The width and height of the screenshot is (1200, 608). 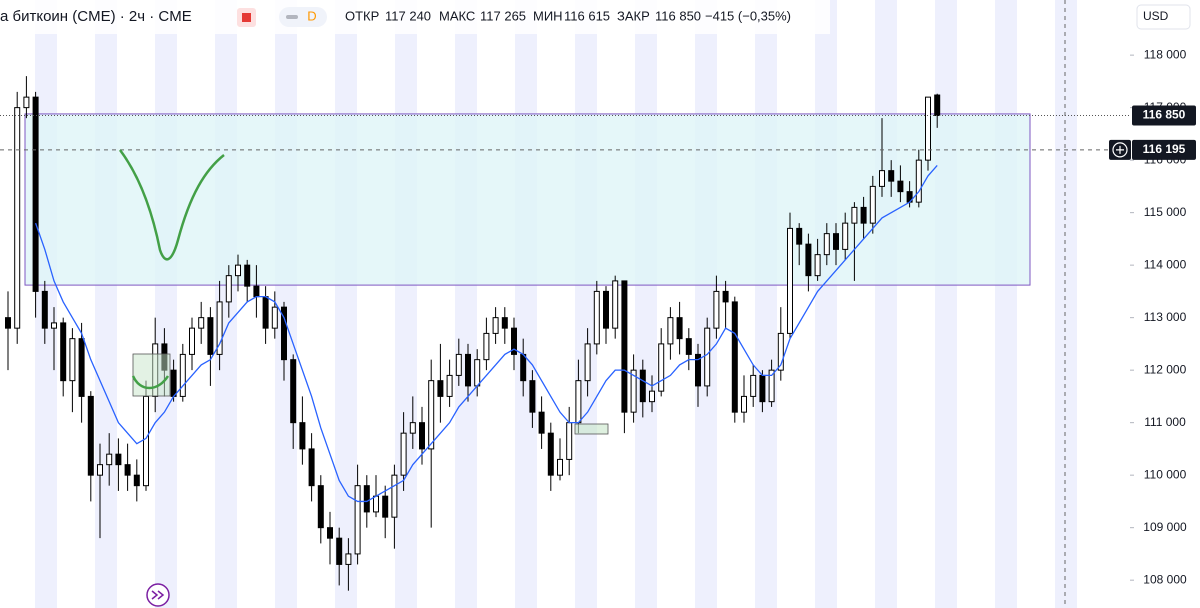 I want to click on replay-icon-arrows, so click(x=158, y=595).